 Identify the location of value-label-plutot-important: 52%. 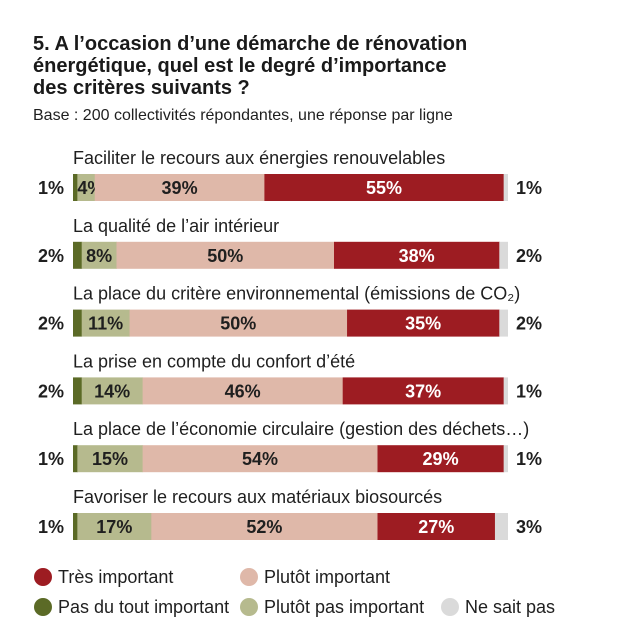
(264, 527).